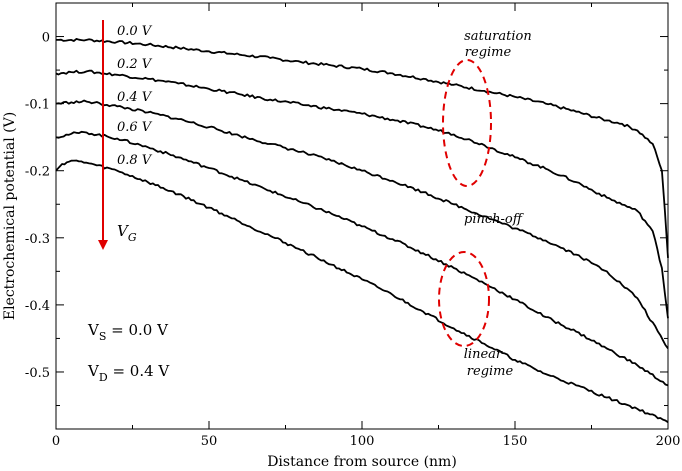 The image size is (682, 471). Describe the element at coordinates (37, 239) in the screenshot. I see `y-tick-label: -0.3` at that location.